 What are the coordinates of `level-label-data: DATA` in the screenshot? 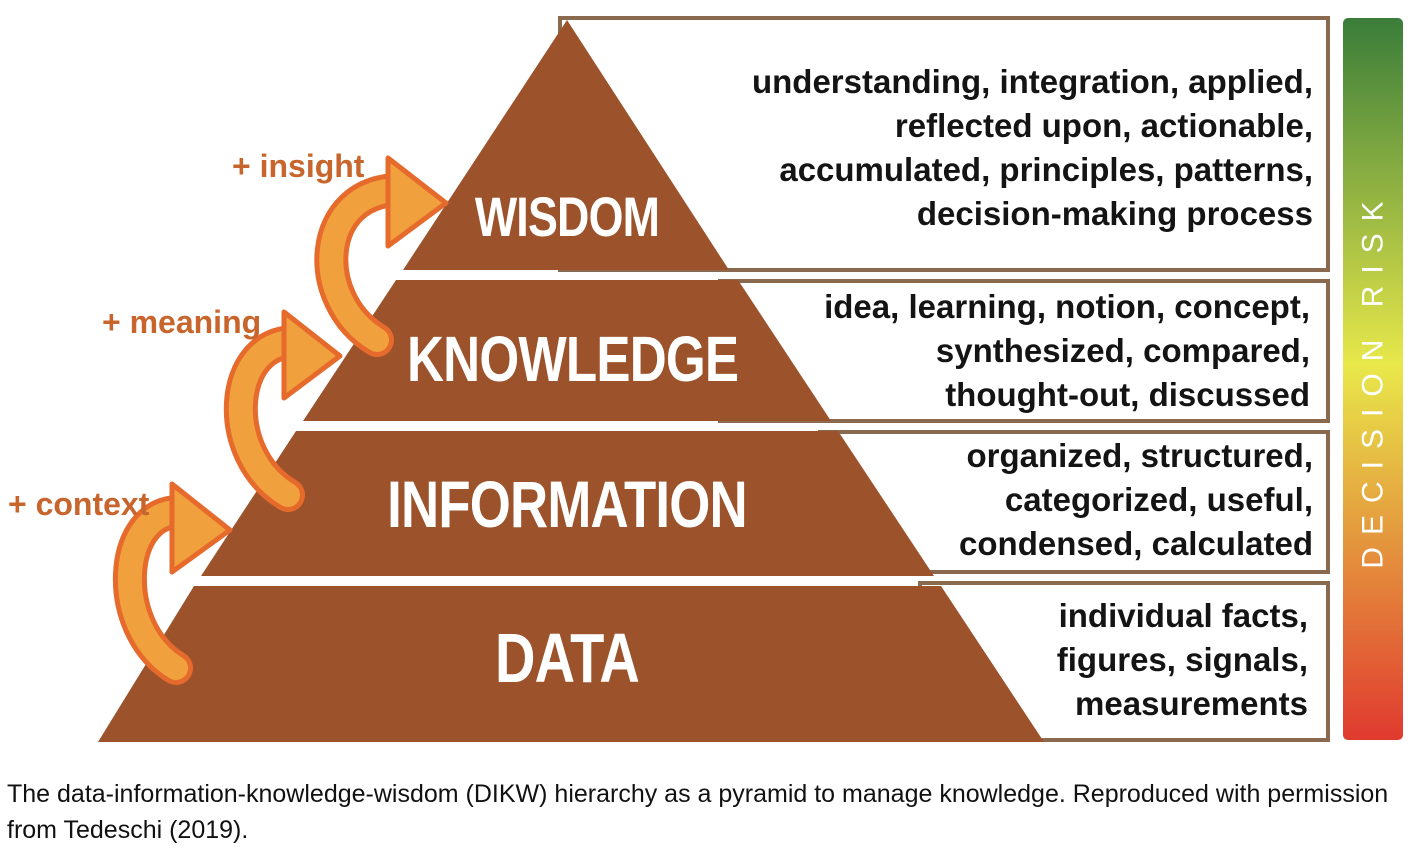 It's located at (567, 658).